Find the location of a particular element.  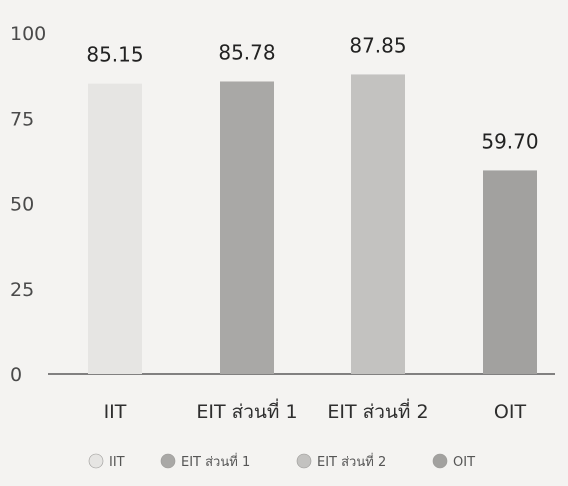

legend: IIT EIT ส่วนที่ 1 EIT ส่วนที่ 2 OIT is located at coordinates (281, 461).